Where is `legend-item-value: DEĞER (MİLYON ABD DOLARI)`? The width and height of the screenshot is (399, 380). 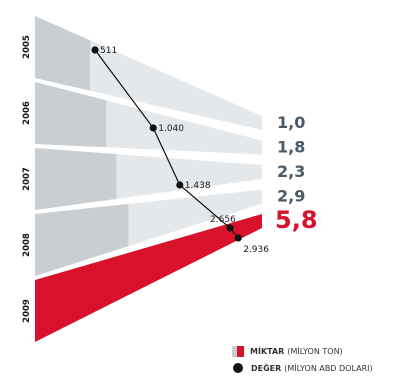 legend-item-value: DEĞER (MİLYON ABD DOLARI) is located at coordinates (302, 368).